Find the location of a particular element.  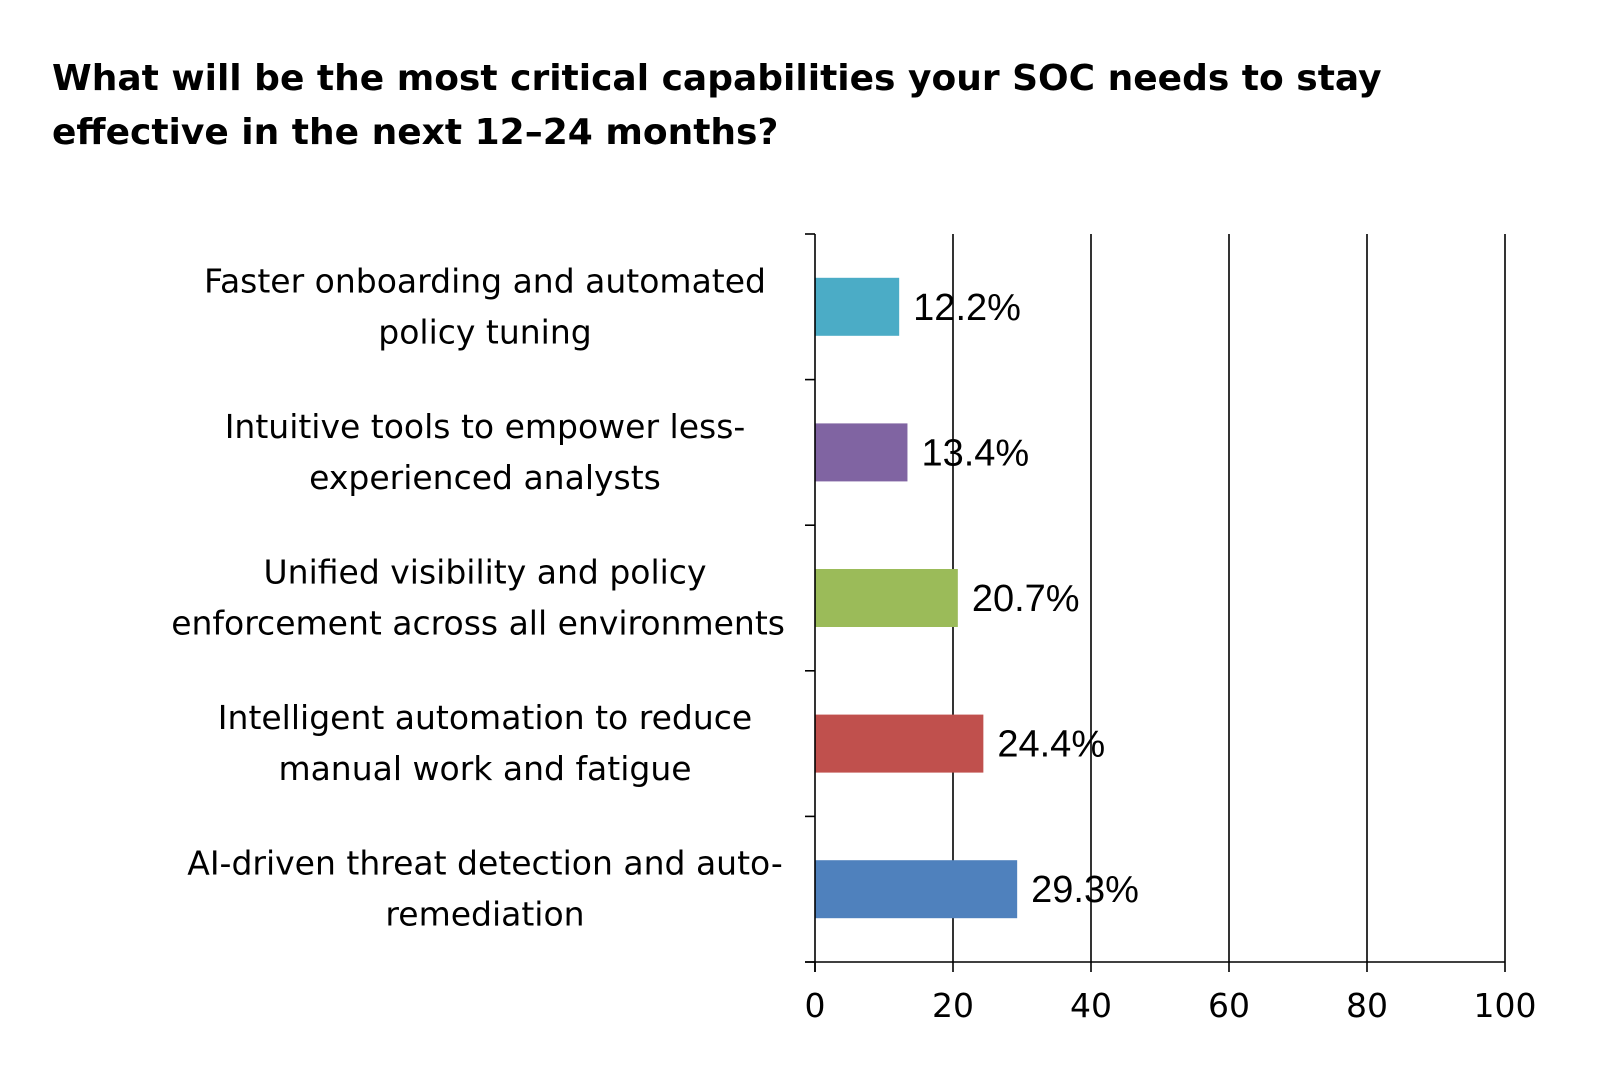

x-tick-label-20: 20 is located at coordinates (953, 1005).